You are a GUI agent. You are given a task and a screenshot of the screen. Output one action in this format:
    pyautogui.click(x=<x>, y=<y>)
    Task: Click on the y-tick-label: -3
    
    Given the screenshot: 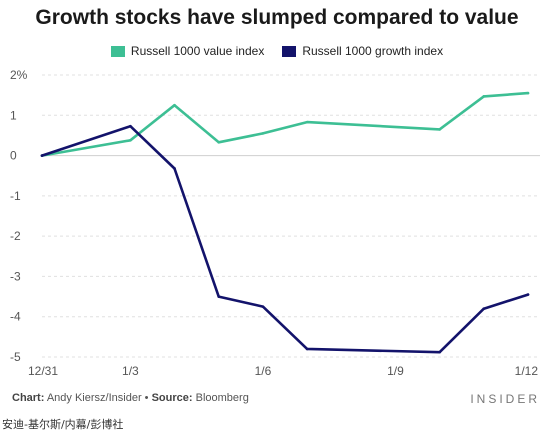 What is the action you would take?
    pyautogui.click(x=15, y=276)
    